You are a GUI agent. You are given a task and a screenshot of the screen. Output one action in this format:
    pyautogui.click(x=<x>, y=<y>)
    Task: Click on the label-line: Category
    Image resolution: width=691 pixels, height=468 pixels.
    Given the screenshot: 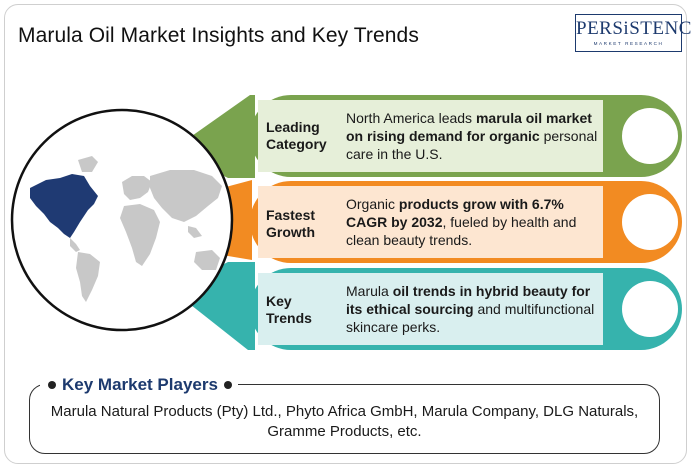 What is the action you would take?
    pyautogui.click(x=296, y=144)
    